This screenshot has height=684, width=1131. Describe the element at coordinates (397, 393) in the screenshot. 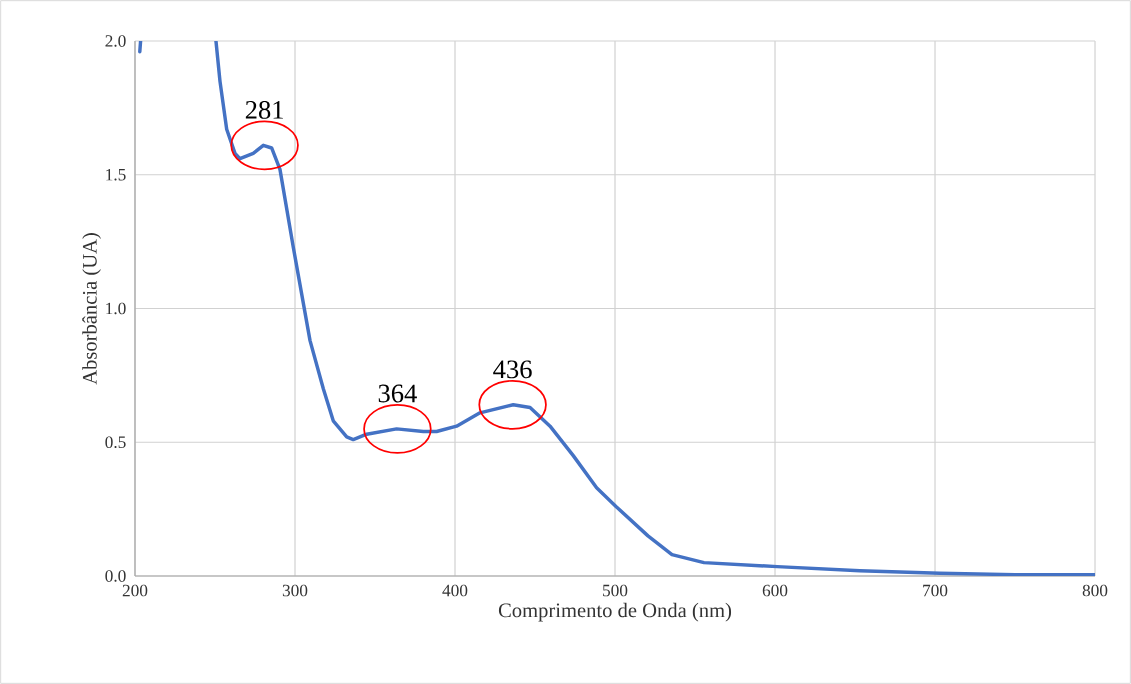

I see `annotation: 364` at that location.